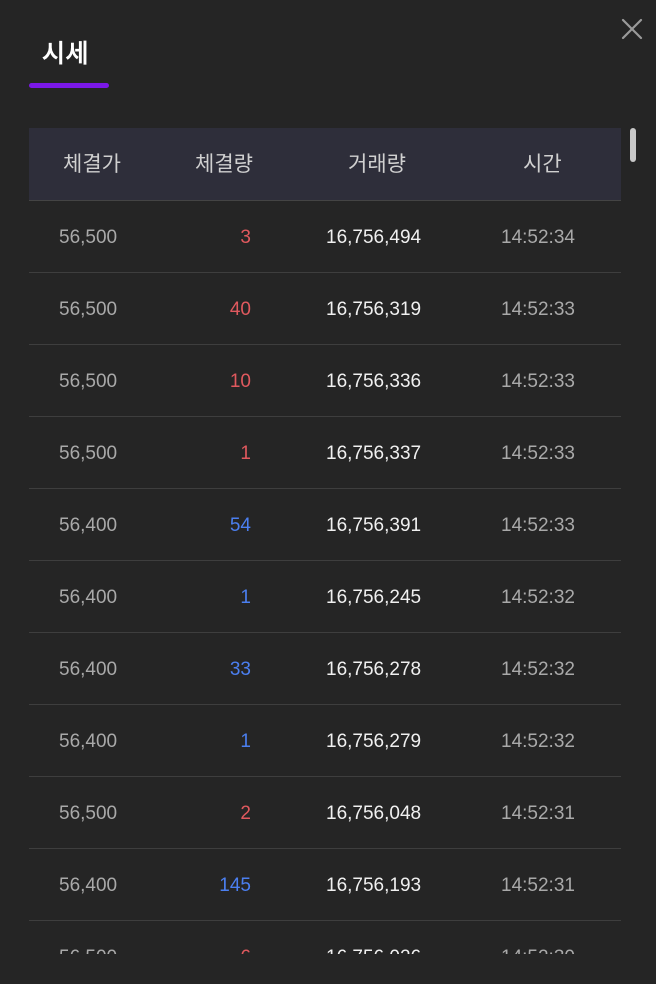 Image resolution: width=656 pixels, height=984 pixels. Describe the element at coordinates (374, 237) in the screenshot. I see `volume-cell: 16,756,494` at that location.